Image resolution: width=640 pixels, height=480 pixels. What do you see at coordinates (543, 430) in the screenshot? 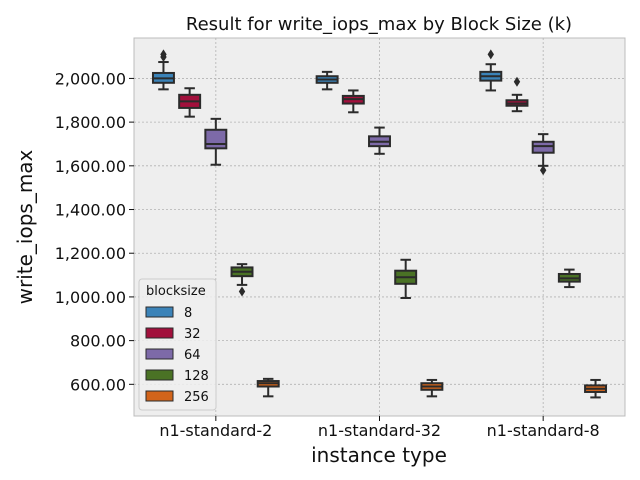
I see `x-tick-label: n1-standard-8` at bounding box center [543, 430].